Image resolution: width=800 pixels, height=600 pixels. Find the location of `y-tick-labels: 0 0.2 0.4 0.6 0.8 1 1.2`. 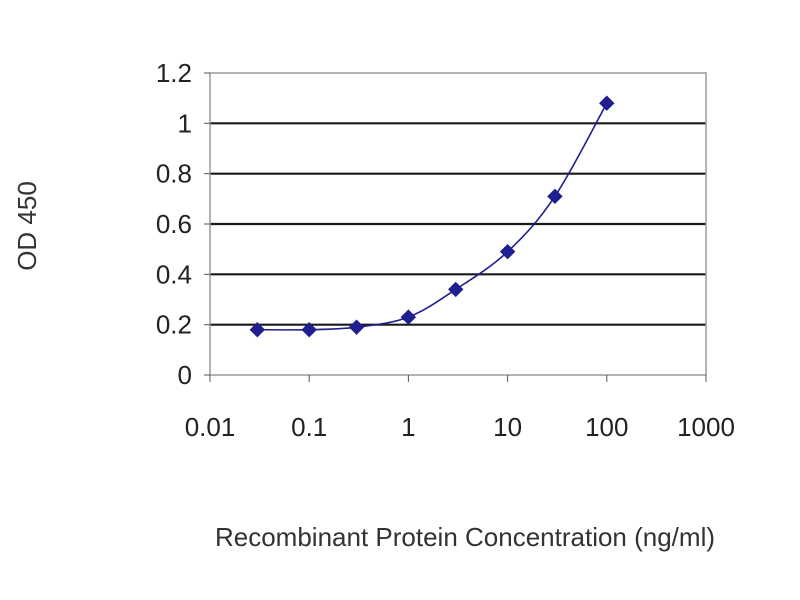

y-tick-labels: 0 0.2 0.4 0.6 0.8 1 1.2 is located at coordinates (174, 224).